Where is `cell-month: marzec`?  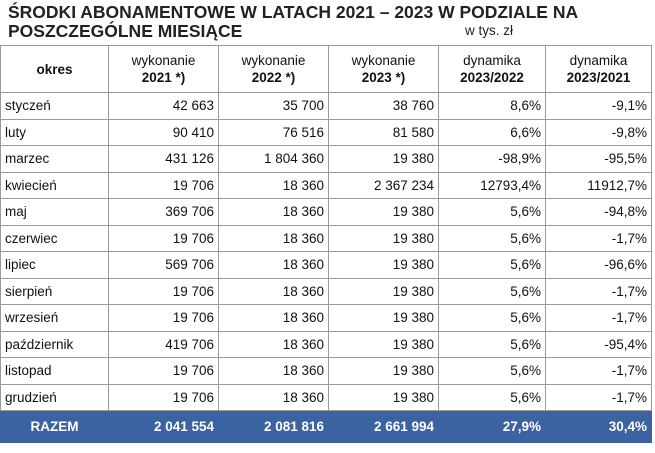 cell-month: marzec is located at coordinates (54, 159).